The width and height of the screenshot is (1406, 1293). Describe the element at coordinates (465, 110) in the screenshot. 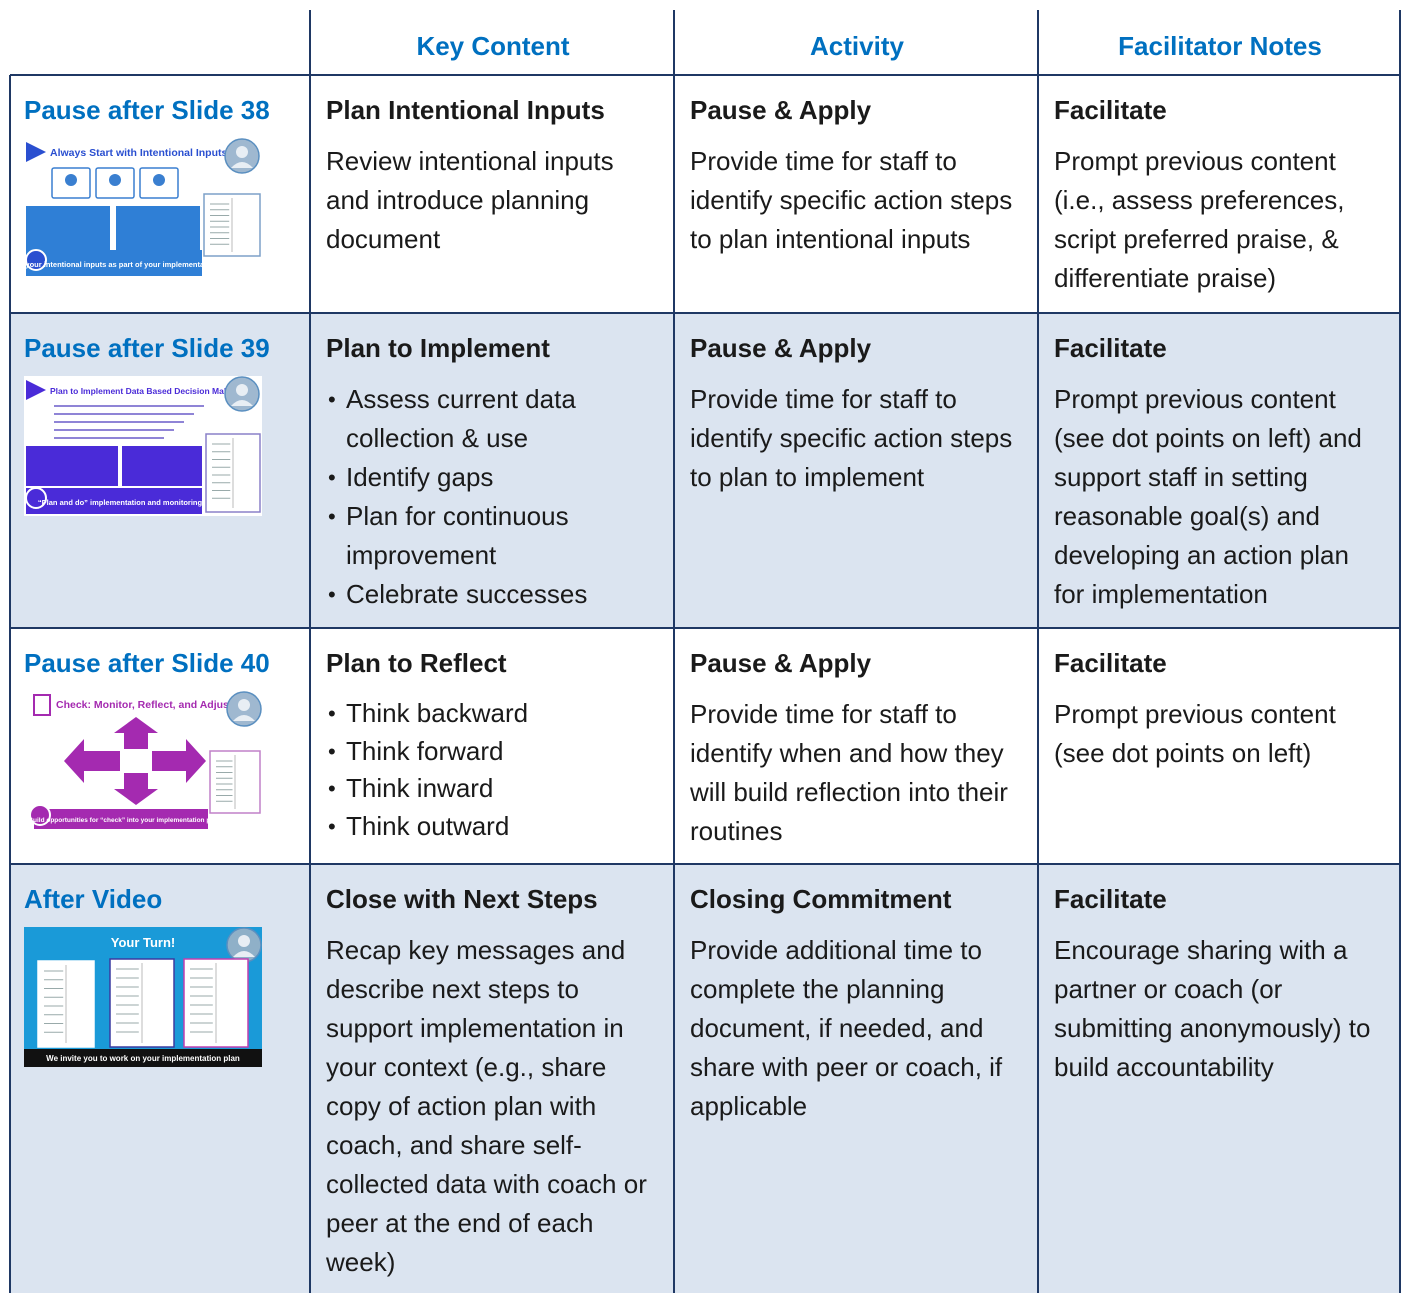

I see `cell-title: Plan Intentional Inputs` at that location.